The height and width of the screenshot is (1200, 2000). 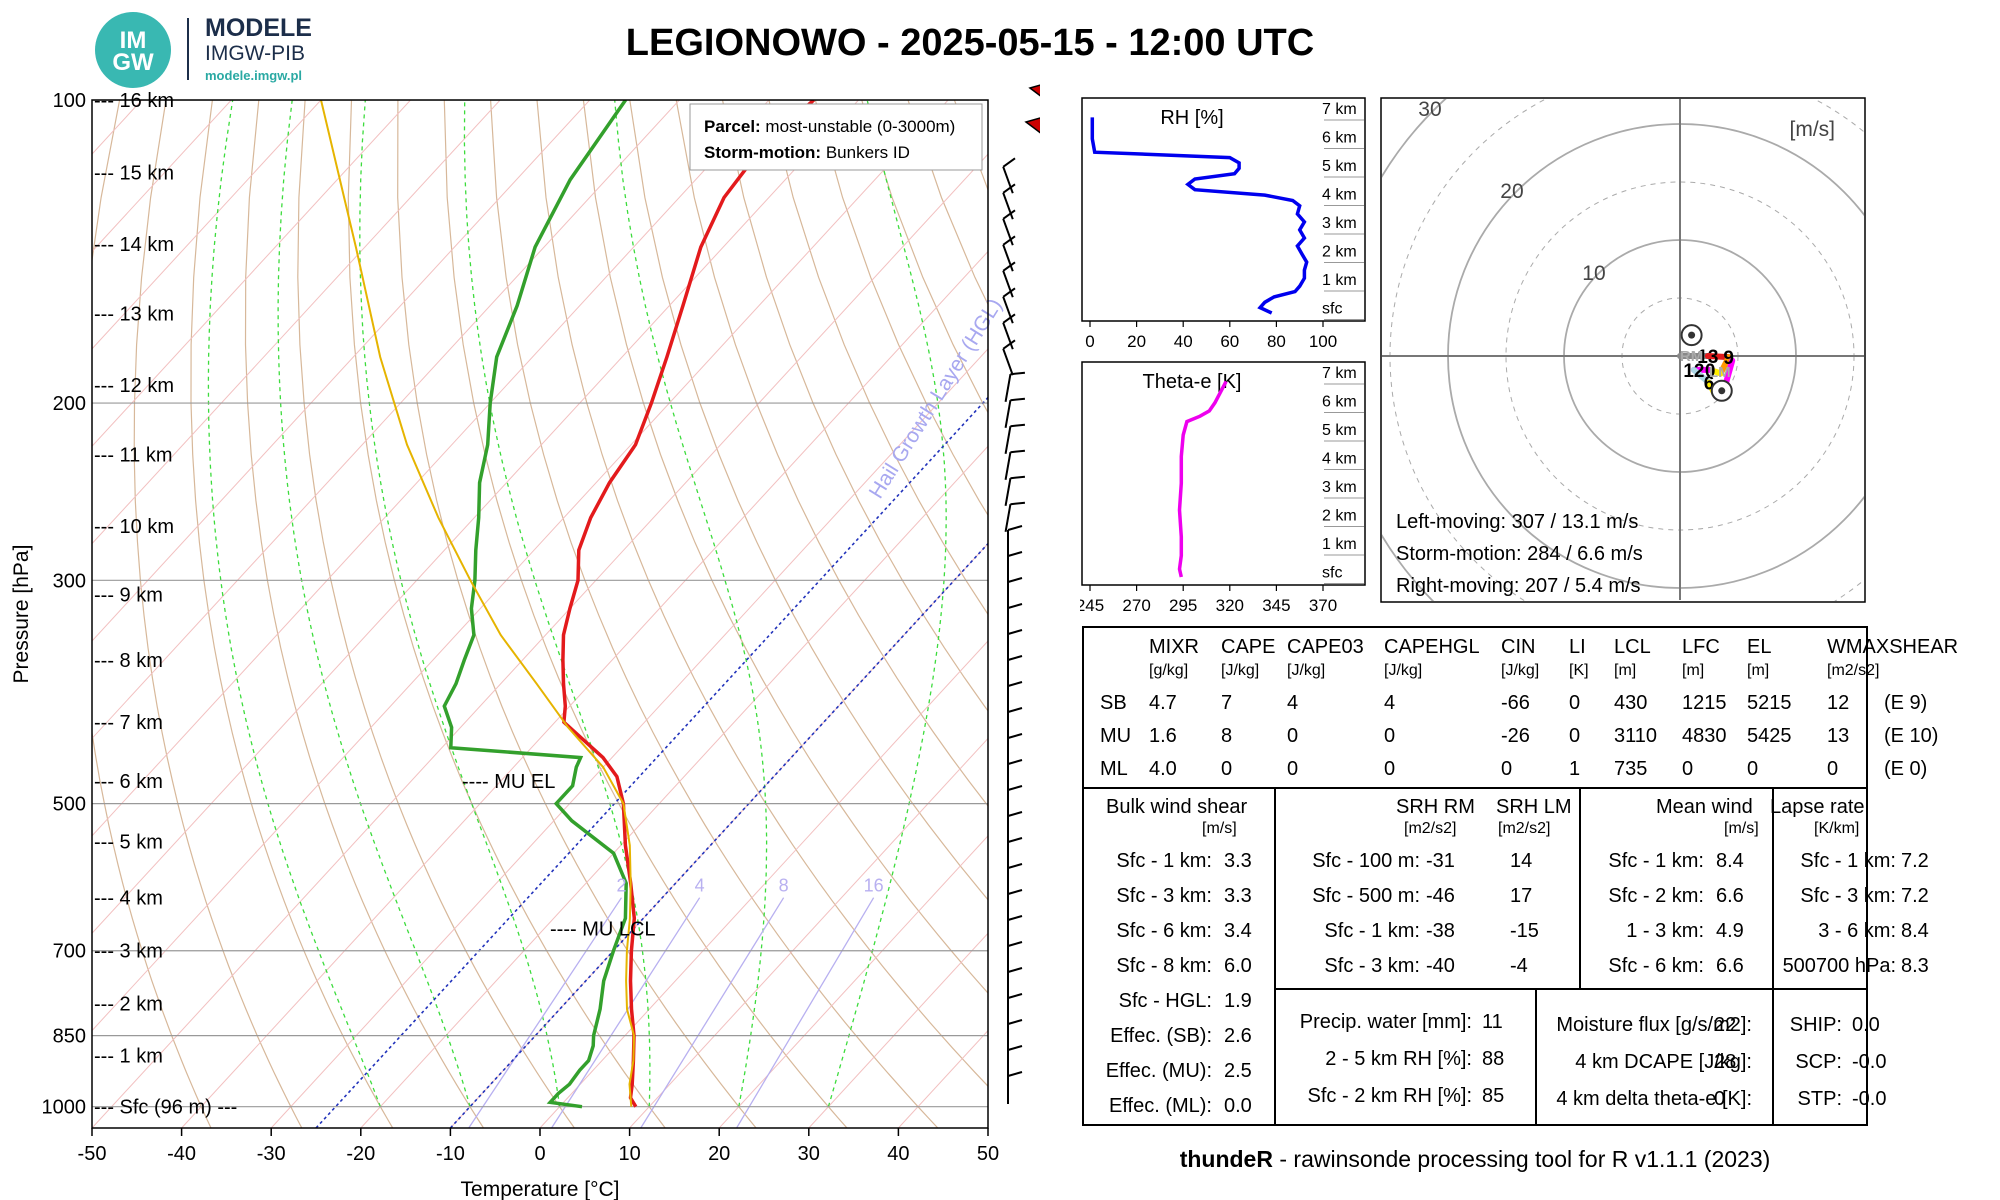 What do you see at coordinates (1656, 861) in the screenshot?
I see `mean-wind-label: Sfc - 1 km:` at bounding box center [1656, 861].